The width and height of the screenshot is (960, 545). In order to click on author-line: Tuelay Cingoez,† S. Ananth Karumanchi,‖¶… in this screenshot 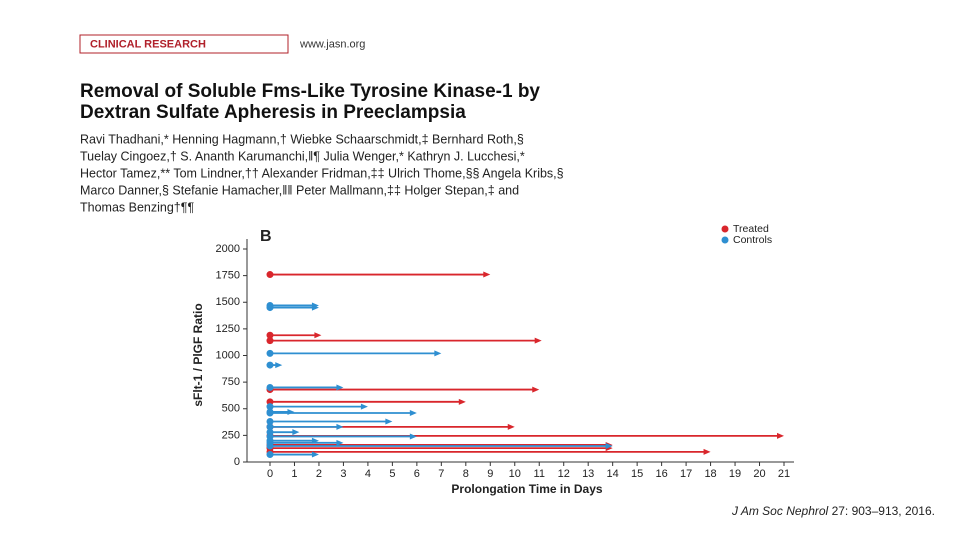, I will do `click(302, 156)`.